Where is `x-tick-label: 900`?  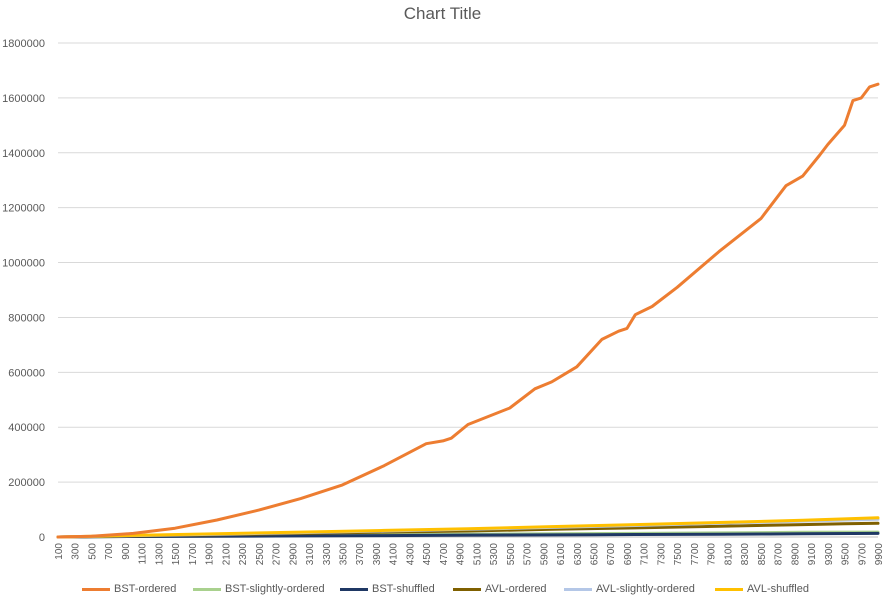 x-tick-label: 900 is located at coordinates (126, 551).